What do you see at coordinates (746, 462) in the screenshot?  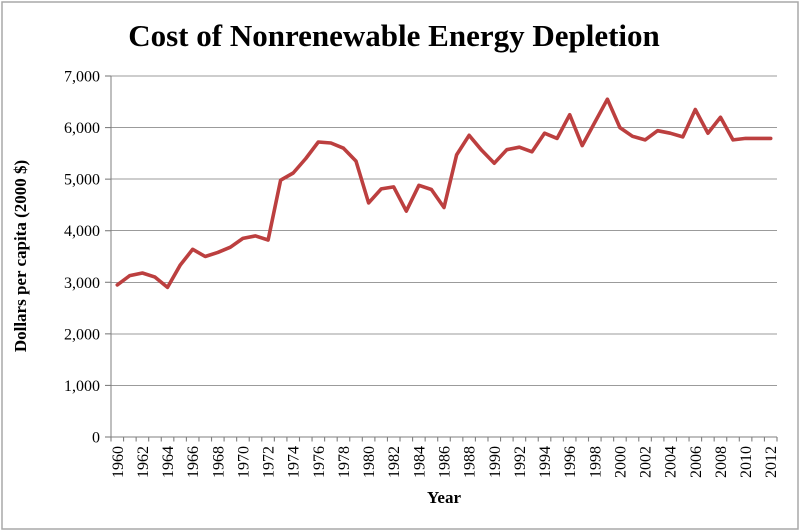 I see `x-tick-label: 2010` at bounding box center [746, 462].